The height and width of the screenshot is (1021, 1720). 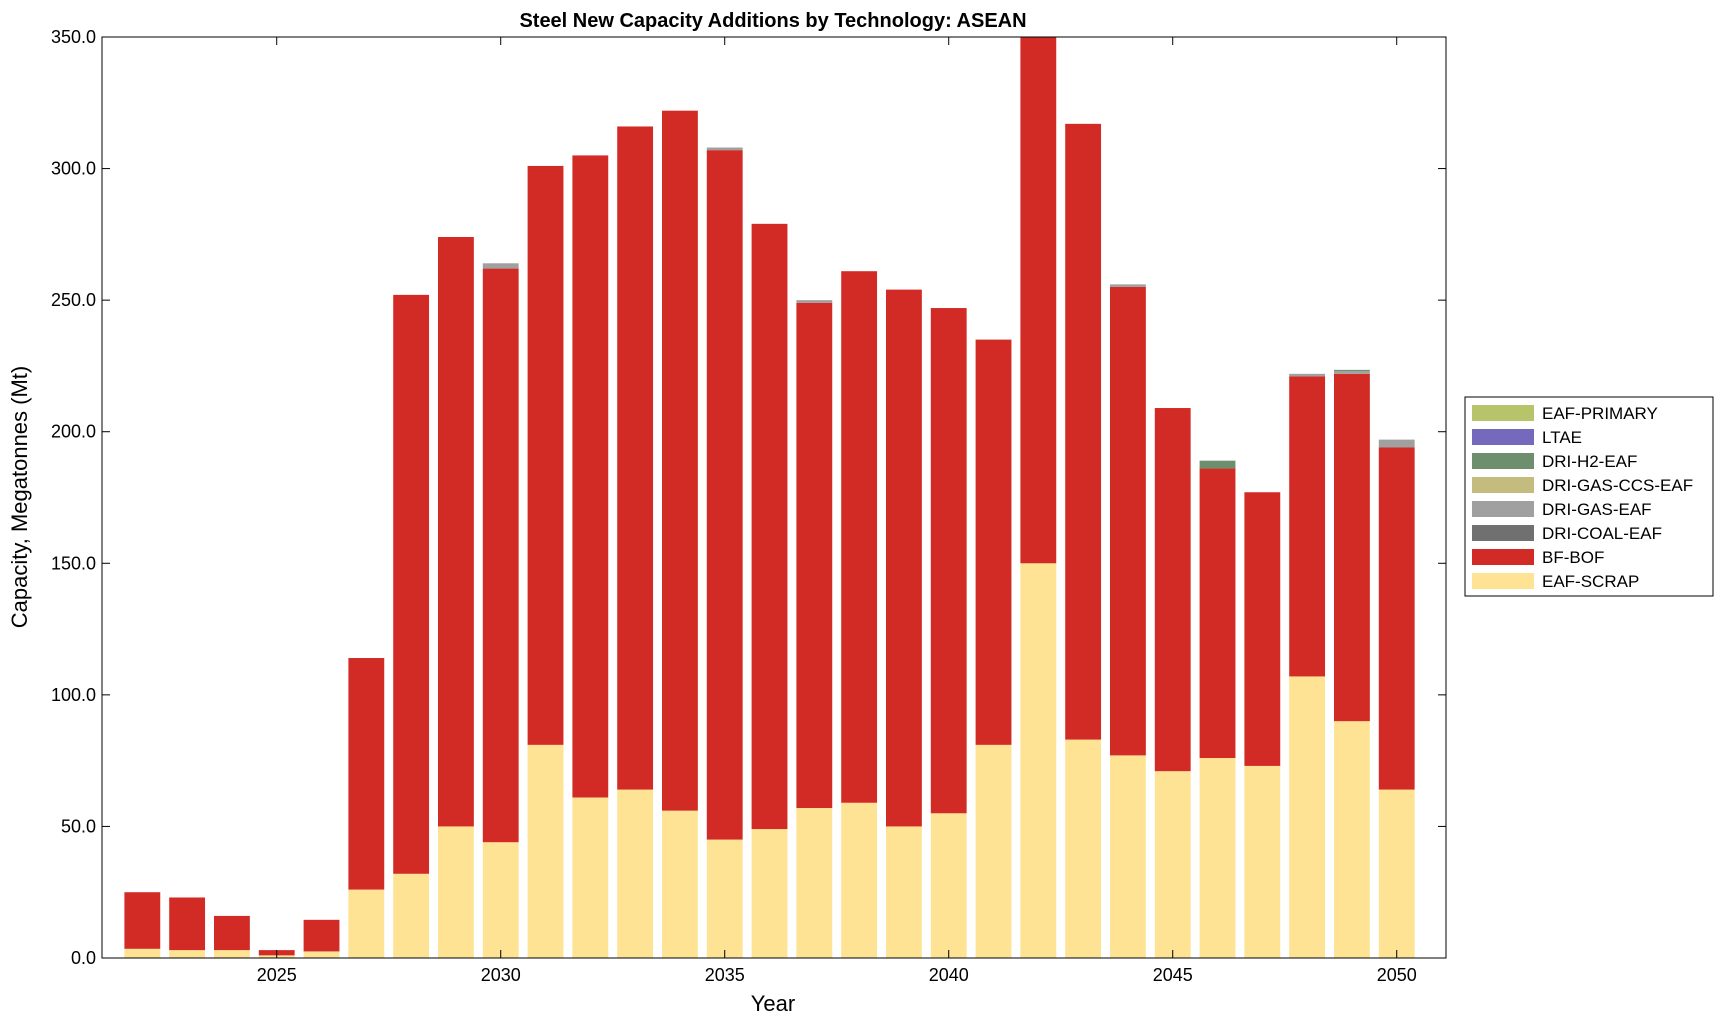 I want to click on bar-bf-bof-2027, so click(x=366, y=774).